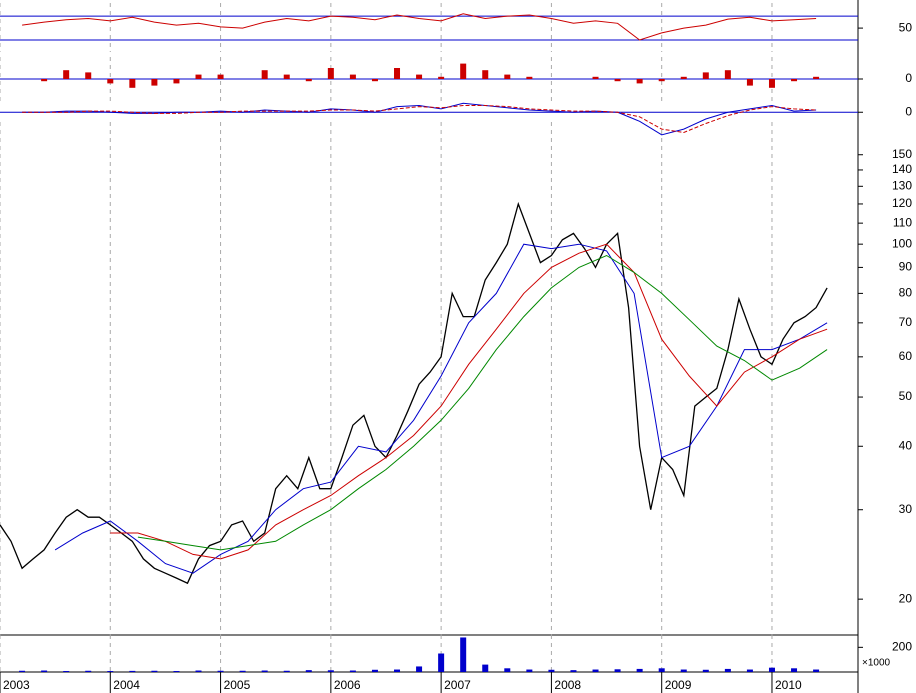 Image resolution: width=916 pixels, height=693 pixels. Describe the element at coordinates (906, 445) in the screenshot. I see `y-tick-label: 40` at that location.